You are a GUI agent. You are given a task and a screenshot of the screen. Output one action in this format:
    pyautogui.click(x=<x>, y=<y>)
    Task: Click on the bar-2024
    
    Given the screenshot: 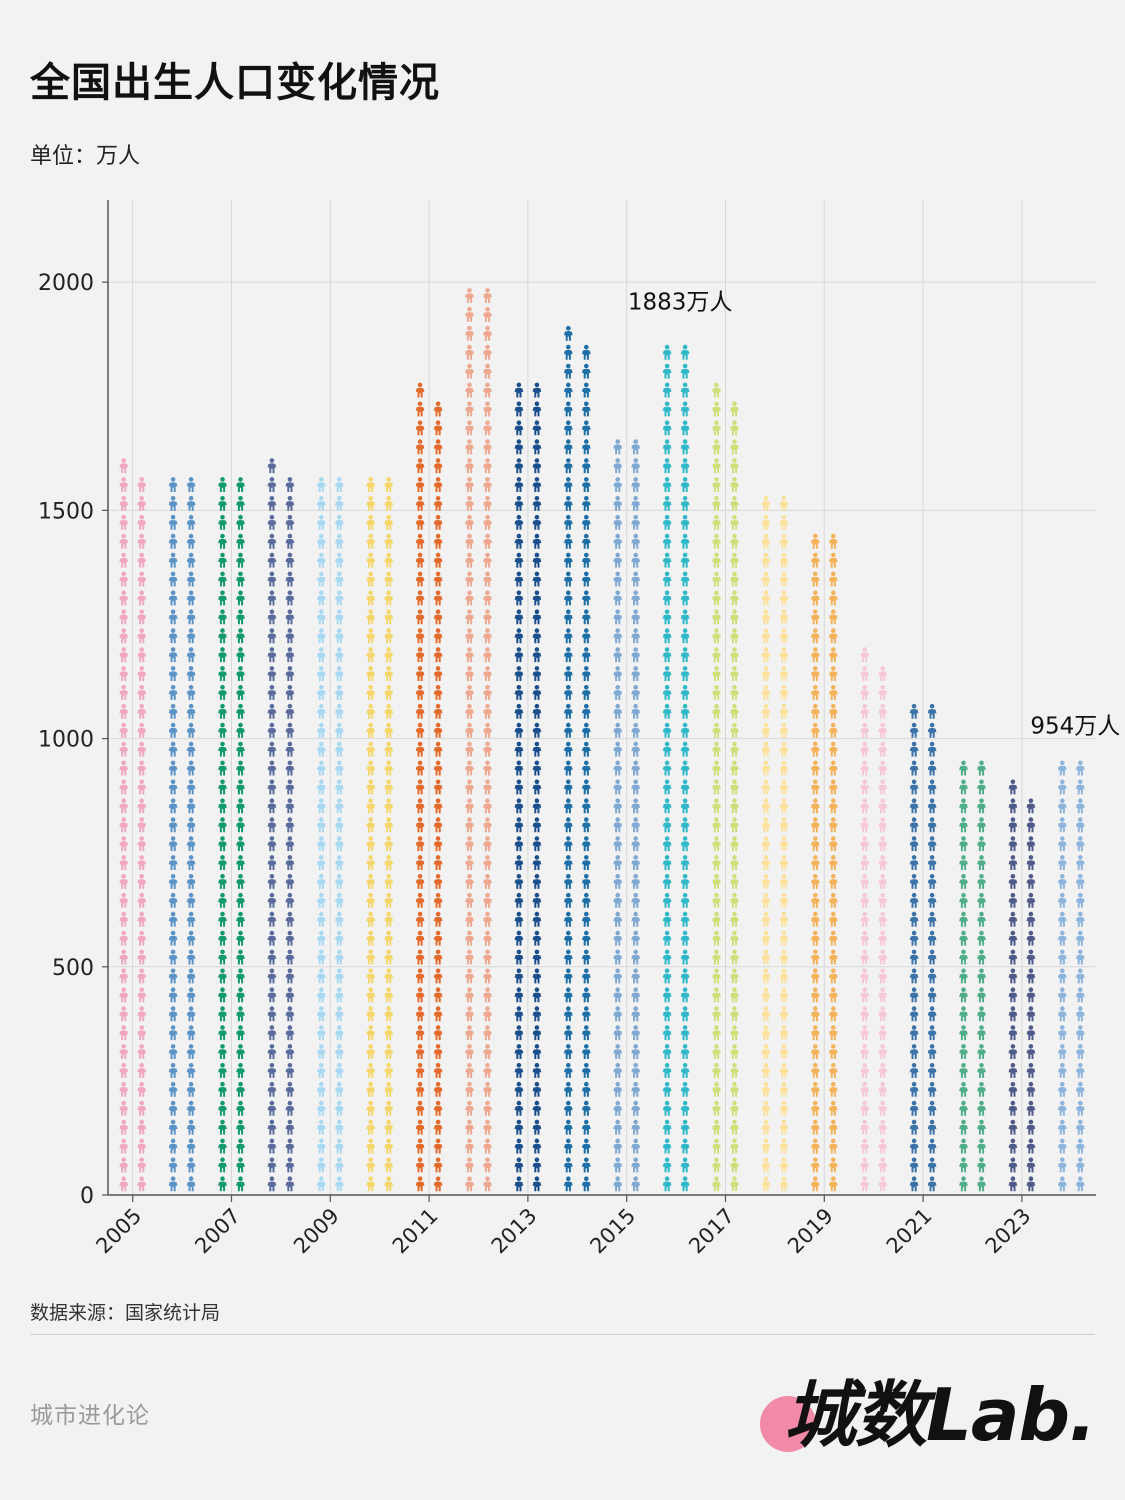 What is the action you would take?
    pyautogui.click(x=1071, y=976)
    